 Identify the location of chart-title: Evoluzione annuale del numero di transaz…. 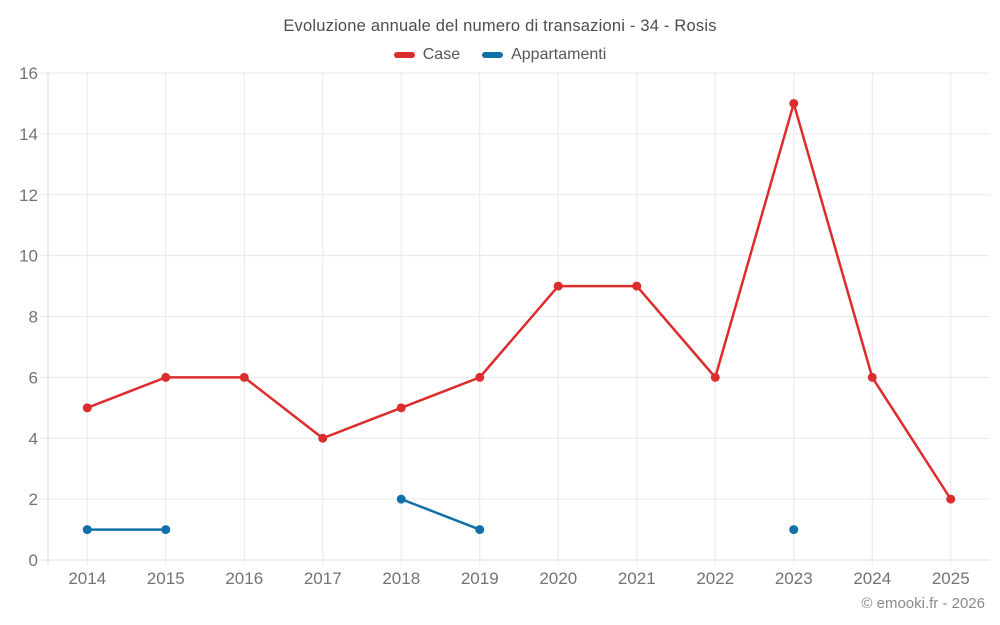
(500, 26).